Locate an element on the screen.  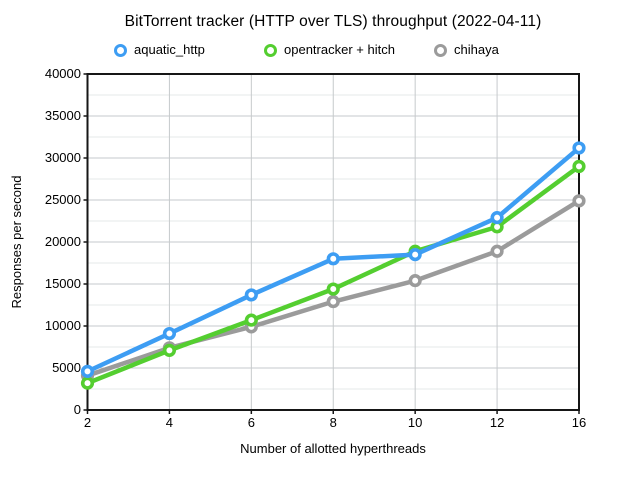
y-tick-label: 25000 is located at coordinates (62, 199).